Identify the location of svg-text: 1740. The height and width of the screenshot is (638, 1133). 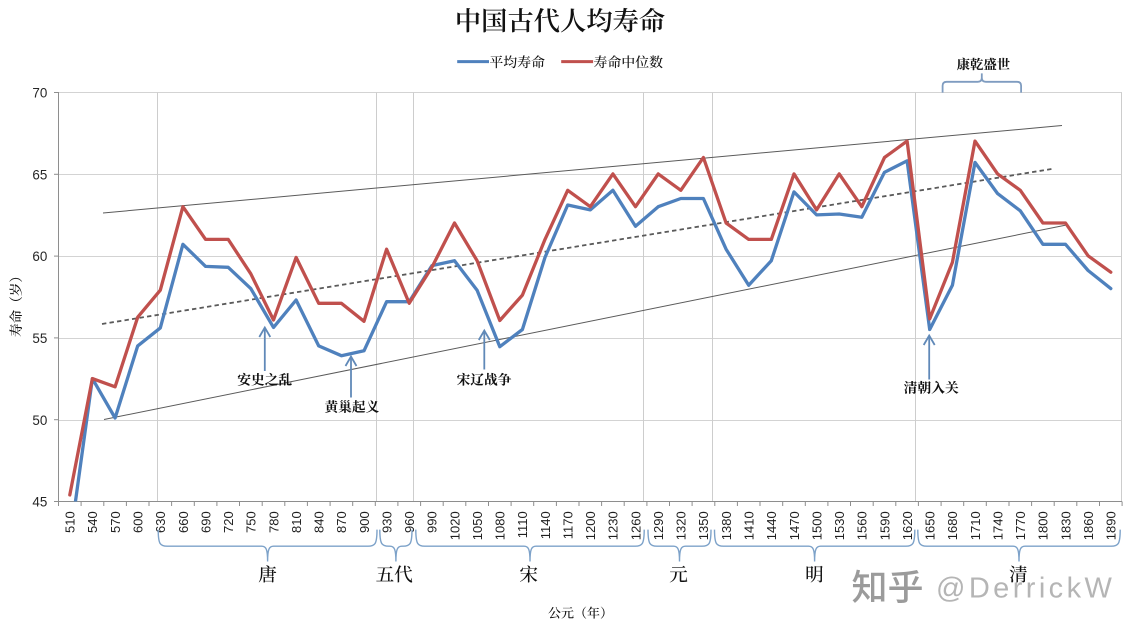
(997, 525).